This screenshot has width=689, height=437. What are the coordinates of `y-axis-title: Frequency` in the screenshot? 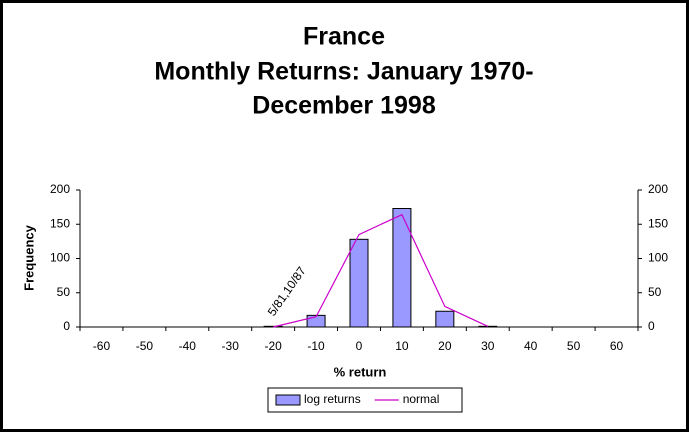 It's located at (28, 257).